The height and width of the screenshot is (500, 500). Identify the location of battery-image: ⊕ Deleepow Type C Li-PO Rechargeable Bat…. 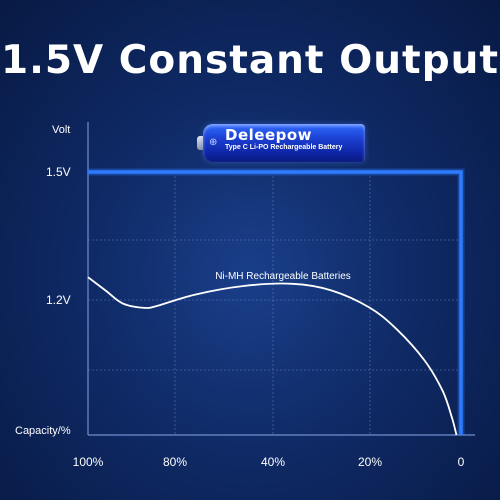
(281, 143).